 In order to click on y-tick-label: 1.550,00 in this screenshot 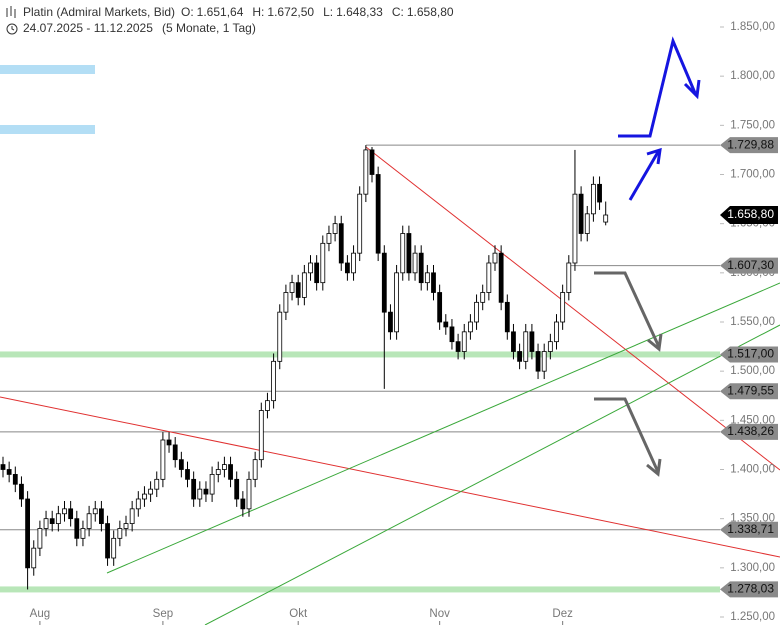, I will do `click(752, 322)`.